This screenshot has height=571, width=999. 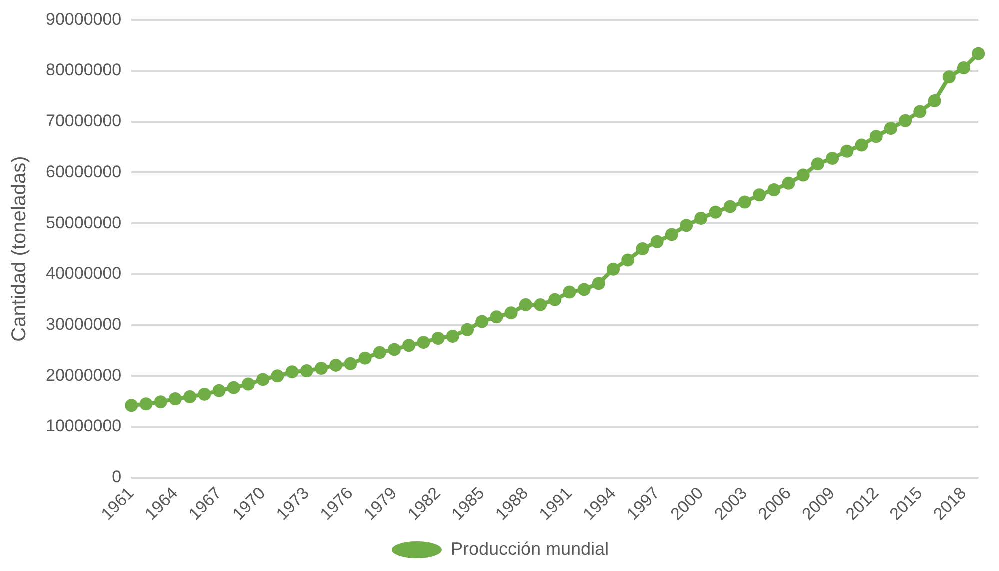 What do you see at coordinates (19, 249) in the screenshot?
I see `y-axis-title: Cantidad (toneladas)` at bounding box center [19, 249].